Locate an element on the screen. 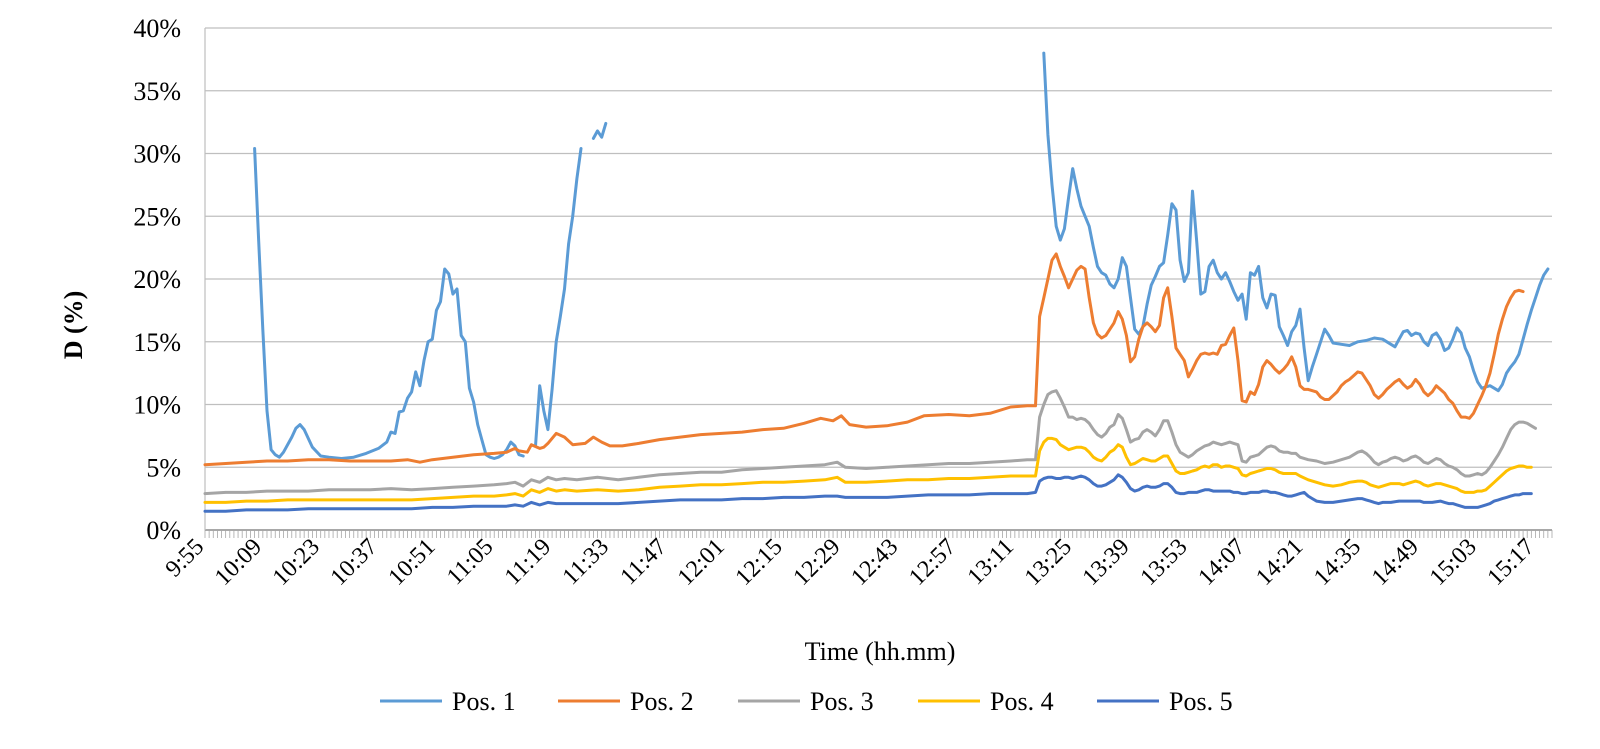 The width and height of the screenshot is (1600, 749). x-tick-label: 13:39 is located at coordinates (1106, 562).